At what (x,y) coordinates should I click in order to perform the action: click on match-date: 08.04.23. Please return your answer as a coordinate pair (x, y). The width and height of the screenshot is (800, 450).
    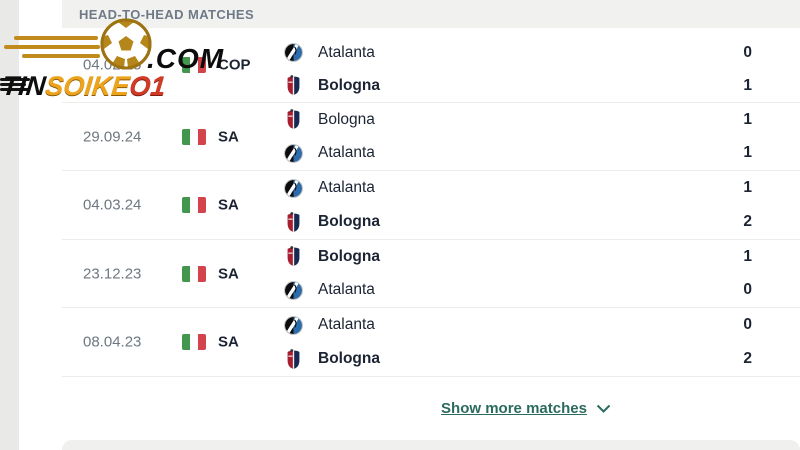
    Looking at the image, I should click on (112, 342).